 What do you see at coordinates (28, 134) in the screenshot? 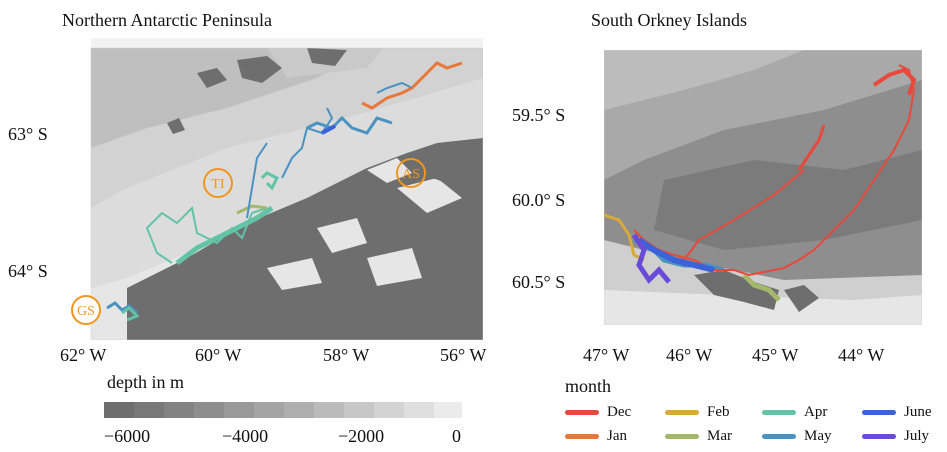
I see `left-y-tick-63: 63° S` at bounding box center [28, 134].